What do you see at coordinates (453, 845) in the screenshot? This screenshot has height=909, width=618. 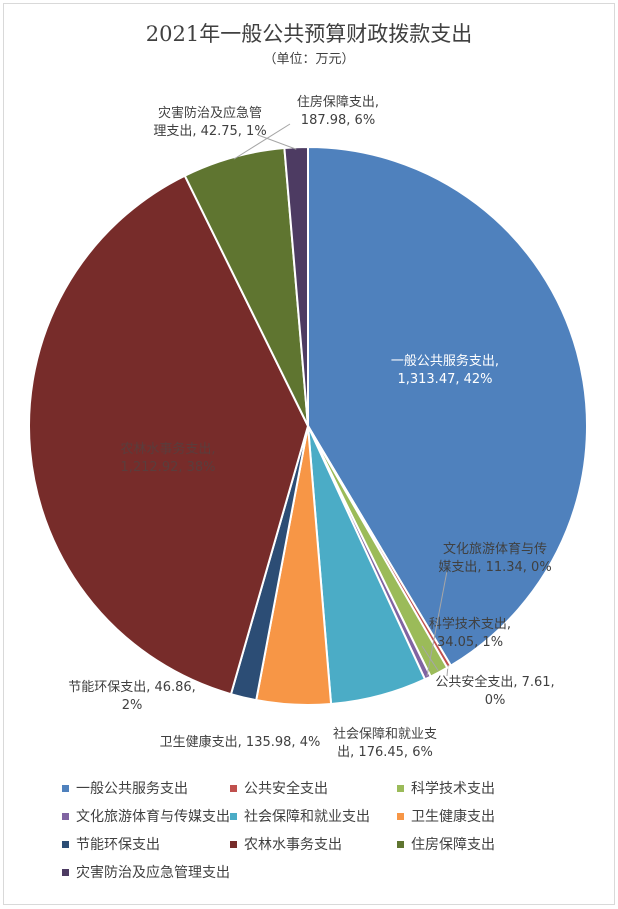 I see `legend-label: 住房保障支出` at bounding box center [453, 845].